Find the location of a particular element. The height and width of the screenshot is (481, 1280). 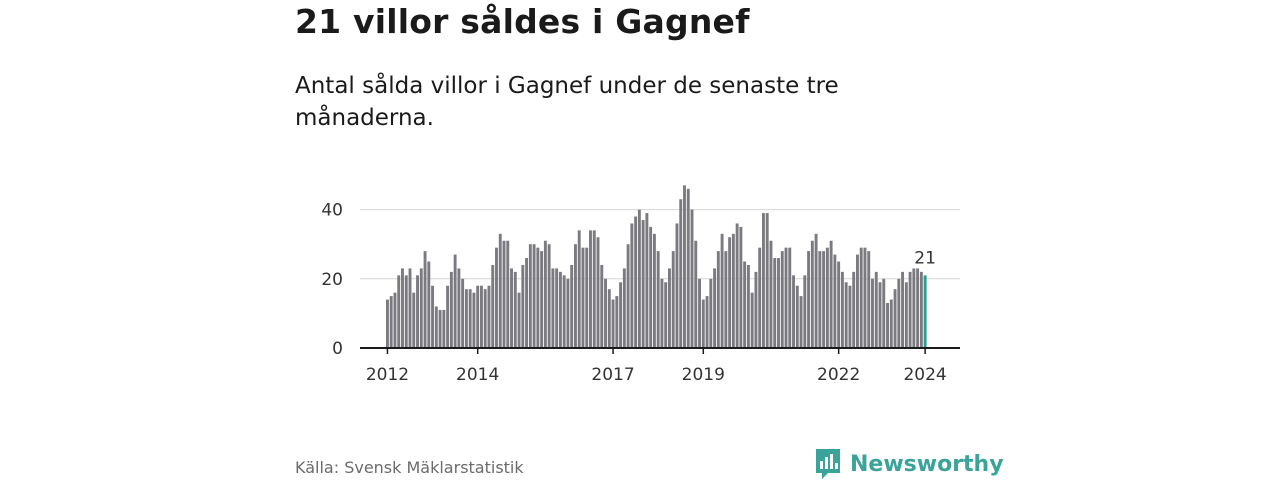

y-tick-label: 40 is located at coordinates (332, 211).